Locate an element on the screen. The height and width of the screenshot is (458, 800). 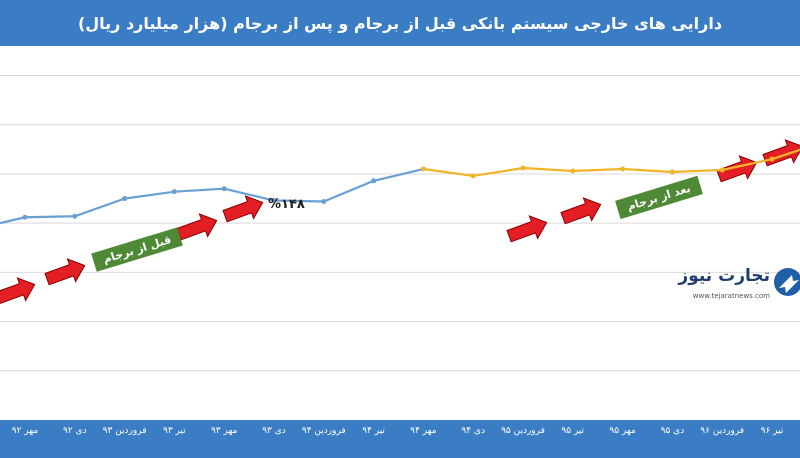
x-tick-label: مهر ۹۳ is located at coordinates (224, 431).